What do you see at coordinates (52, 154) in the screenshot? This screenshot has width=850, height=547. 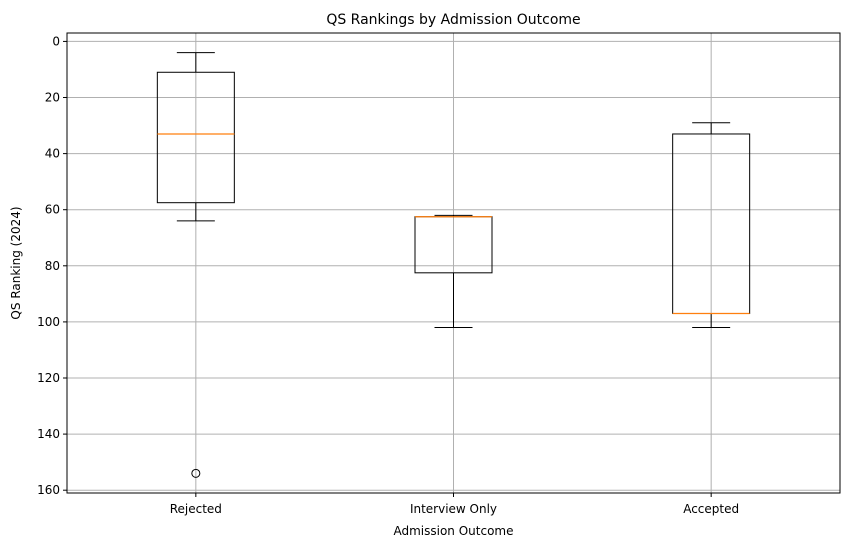 I see `y-tick-label: 40` at bounding box center [52, 154].